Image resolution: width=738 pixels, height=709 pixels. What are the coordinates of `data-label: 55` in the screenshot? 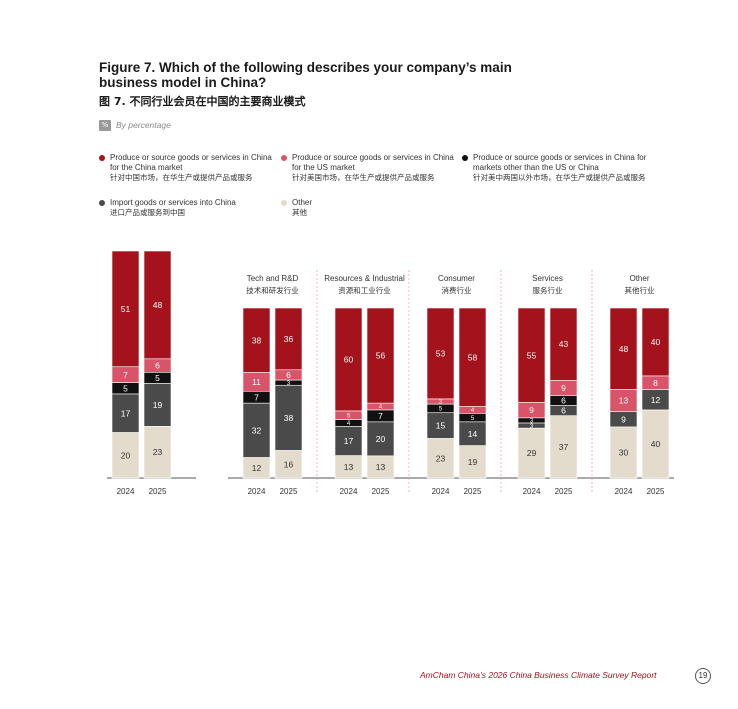 It's located at (532, 355).